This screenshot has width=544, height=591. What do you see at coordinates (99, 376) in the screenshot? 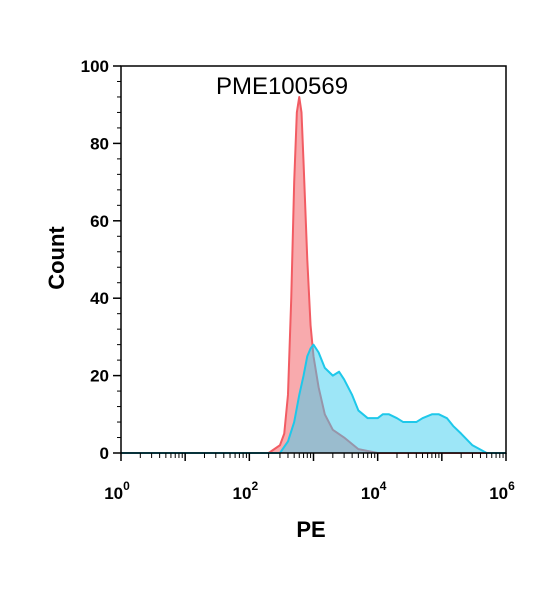
I see `y-tick-label: 20` at bounding box center [99, 376].